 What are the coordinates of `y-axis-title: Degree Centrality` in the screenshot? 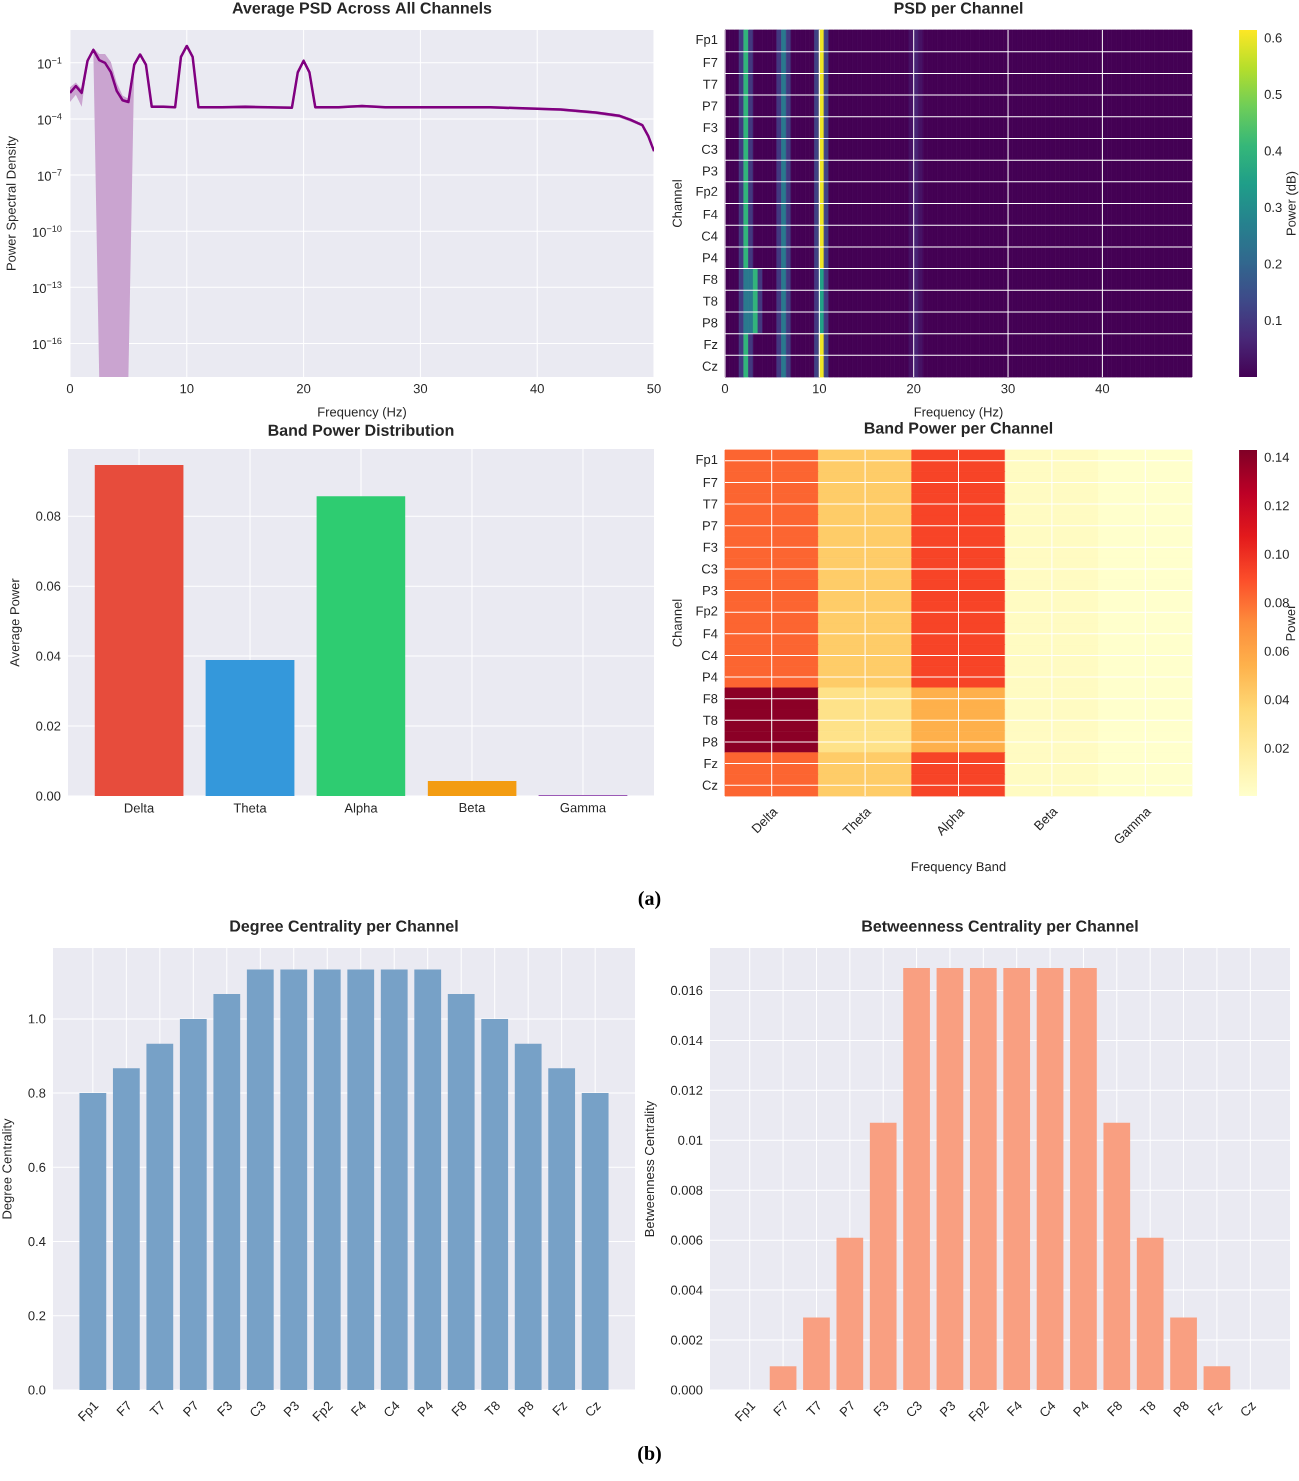 It's located at (8, 1168).